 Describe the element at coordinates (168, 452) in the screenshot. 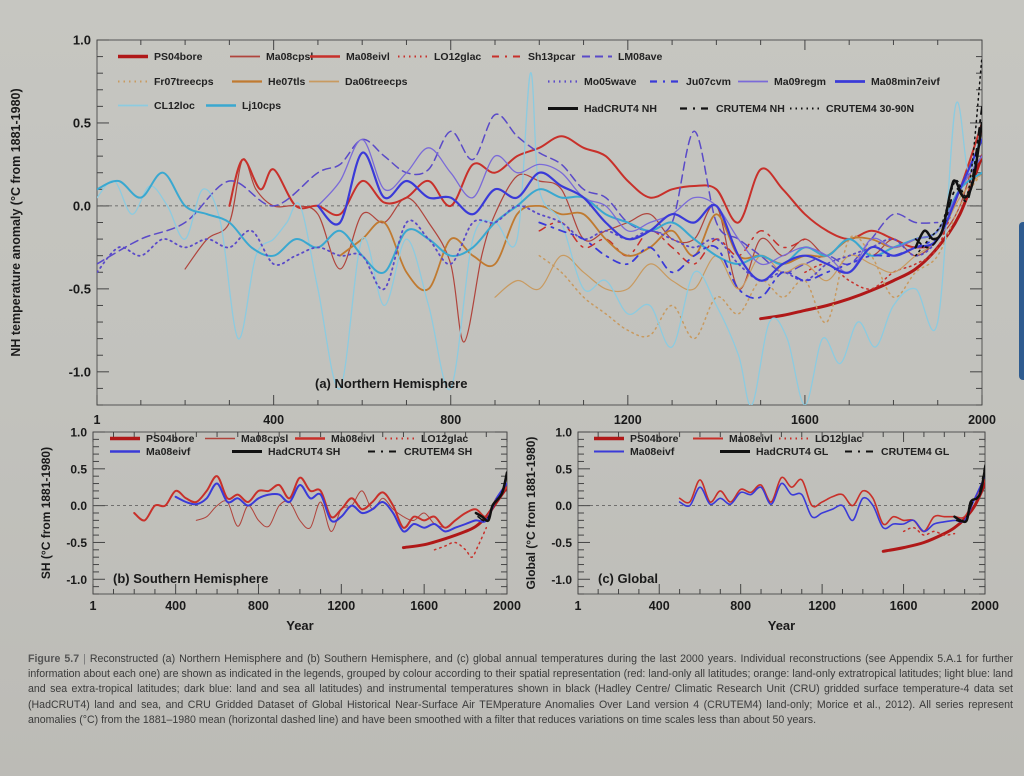

I see `legend-label: Ma08eivf` at that location.